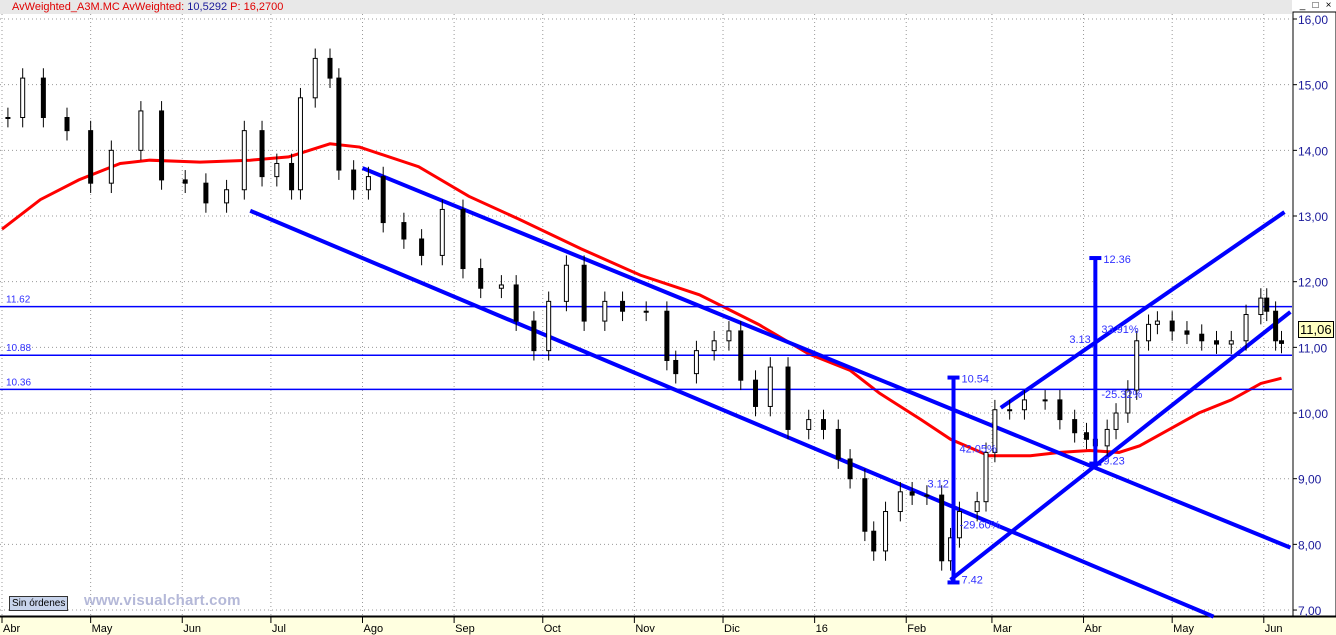 The width and height of the screenshot is (1336, 635). What do you see at coordinates (1095, 463) in the screenshot?
I see `measure-cap-bottom` at bounding box center [1095, 463].